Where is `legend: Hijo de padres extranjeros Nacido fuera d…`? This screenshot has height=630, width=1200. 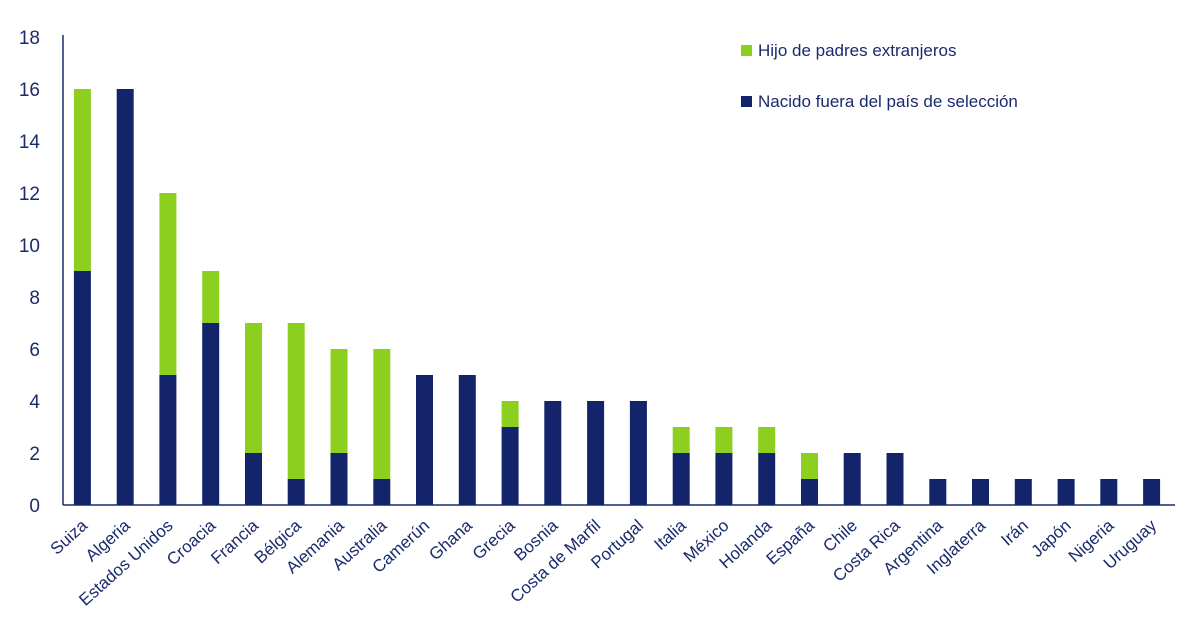 legend: Hijo de padres extranjeros Nacido fuera d… is located at coordinates (879, 76).